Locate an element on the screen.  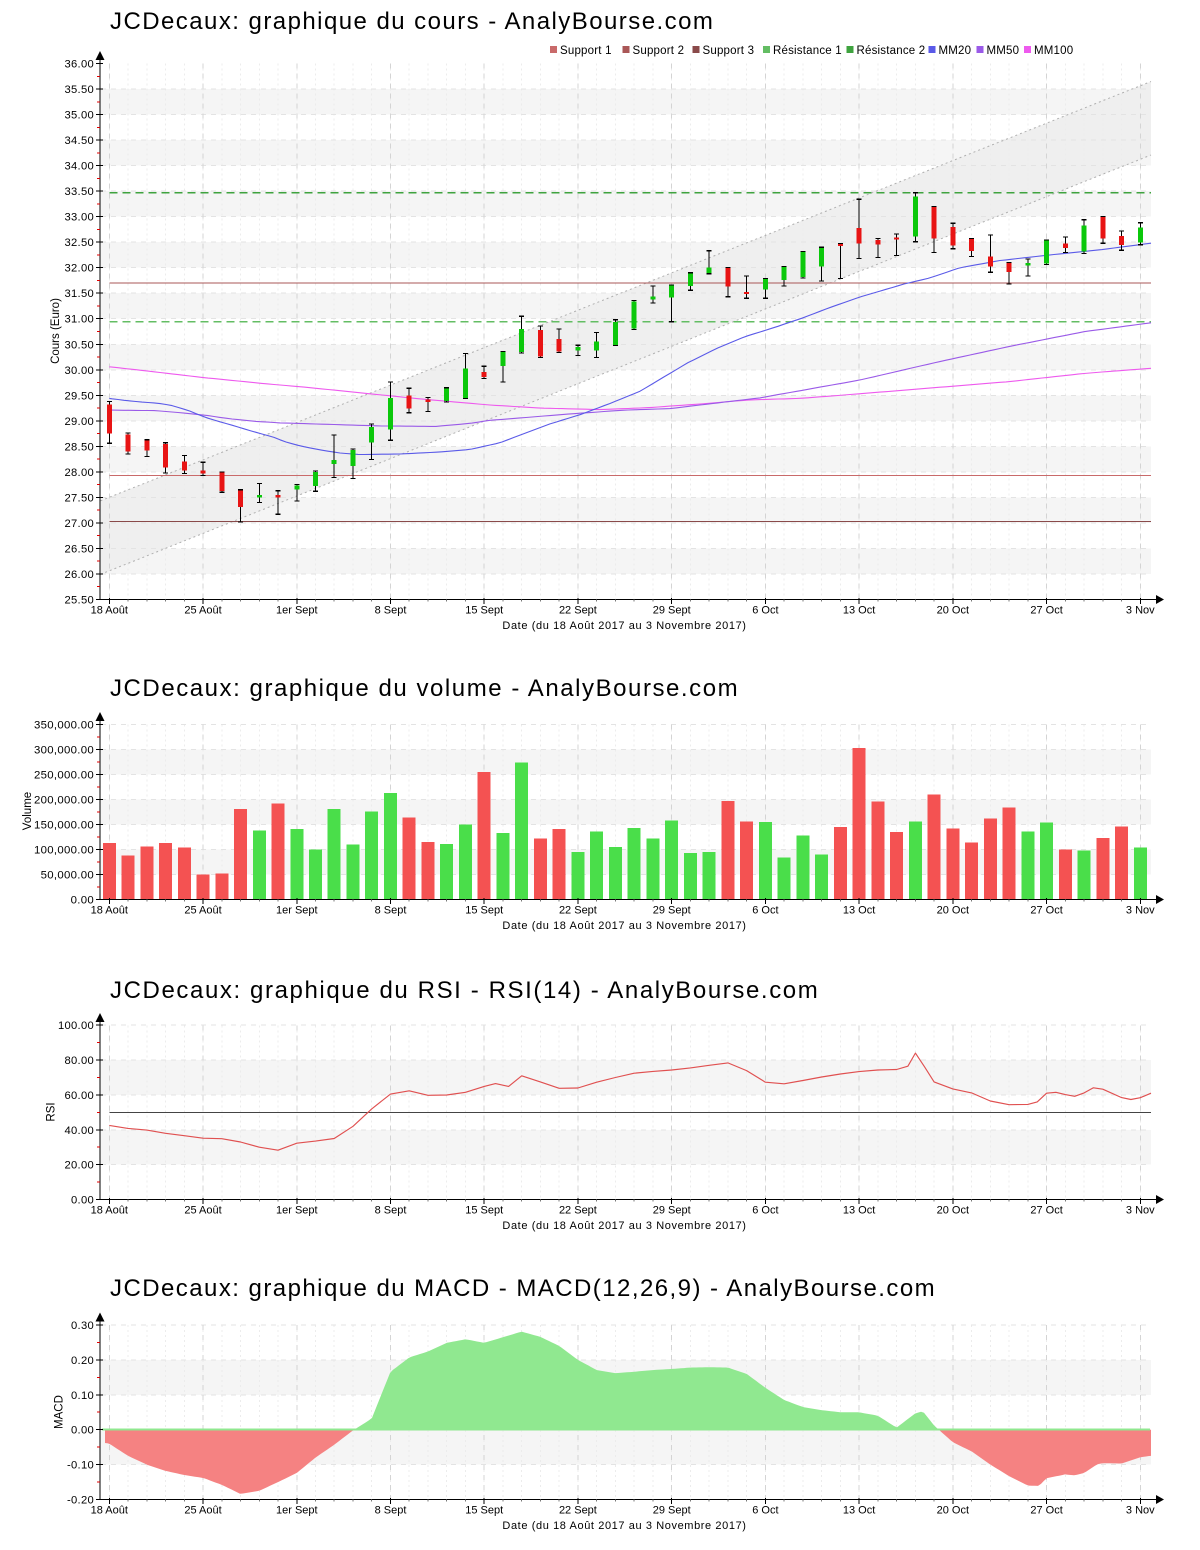
svg-text: 34.00 is located at coordinates (80, 167).